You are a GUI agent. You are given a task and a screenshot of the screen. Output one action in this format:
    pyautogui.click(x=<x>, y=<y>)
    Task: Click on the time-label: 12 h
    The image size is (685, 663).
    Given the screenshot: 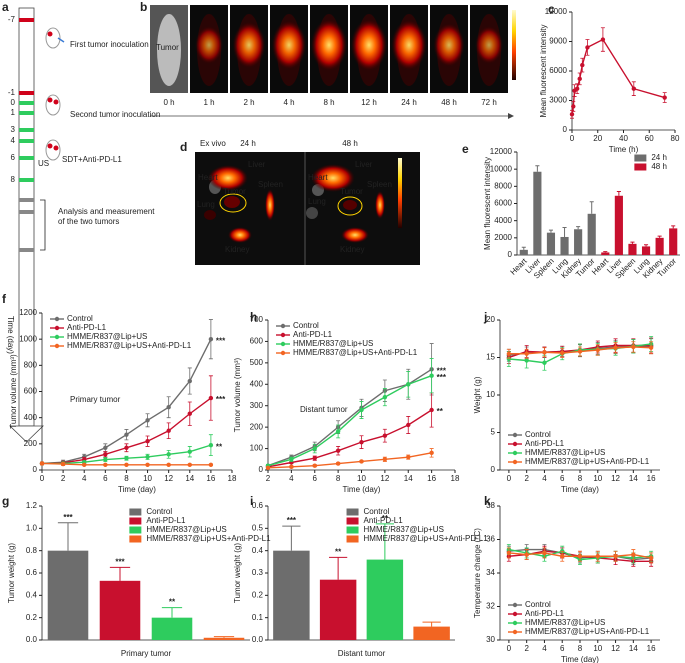 What is the action you would take?
    pyautogui.click(x=369, y=102)
    